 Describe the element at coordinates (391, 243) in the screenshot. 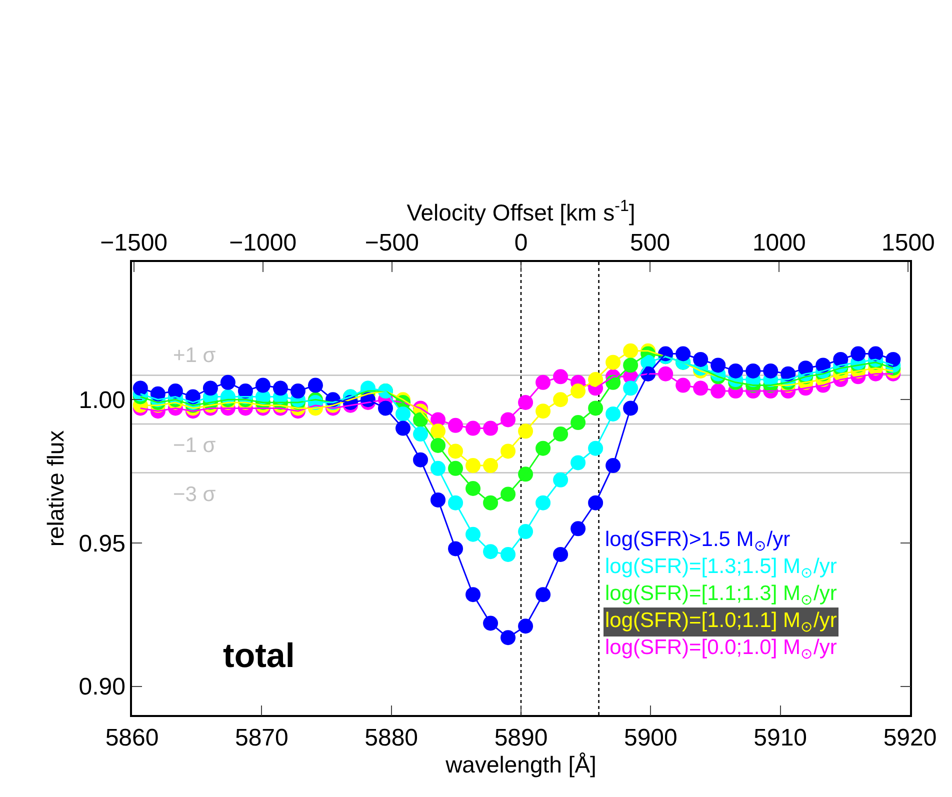

I see `x2-tick-label: −500` at that location.